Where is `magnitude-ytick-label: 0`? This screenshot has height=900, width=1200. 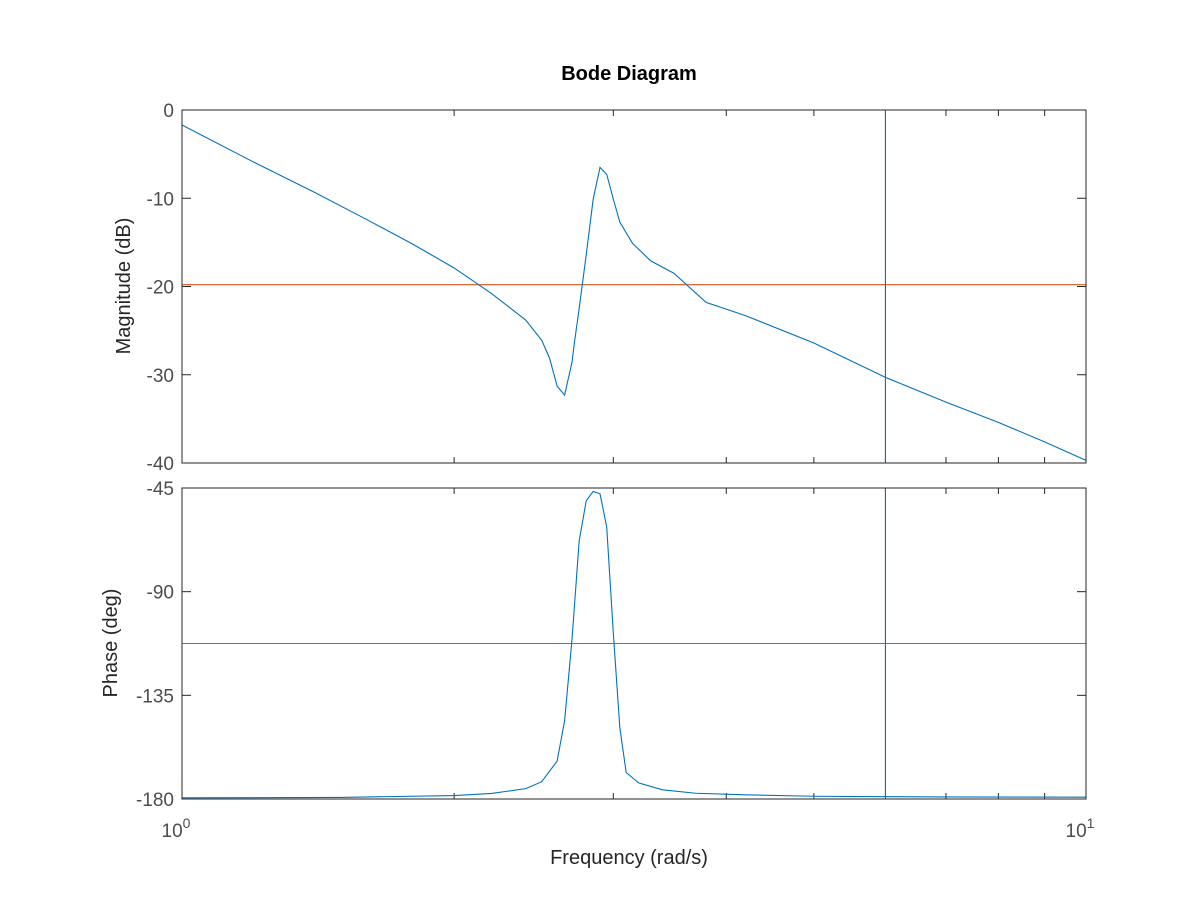
magnitude-ytick-label: 0 is located at coordinates (168, 111).